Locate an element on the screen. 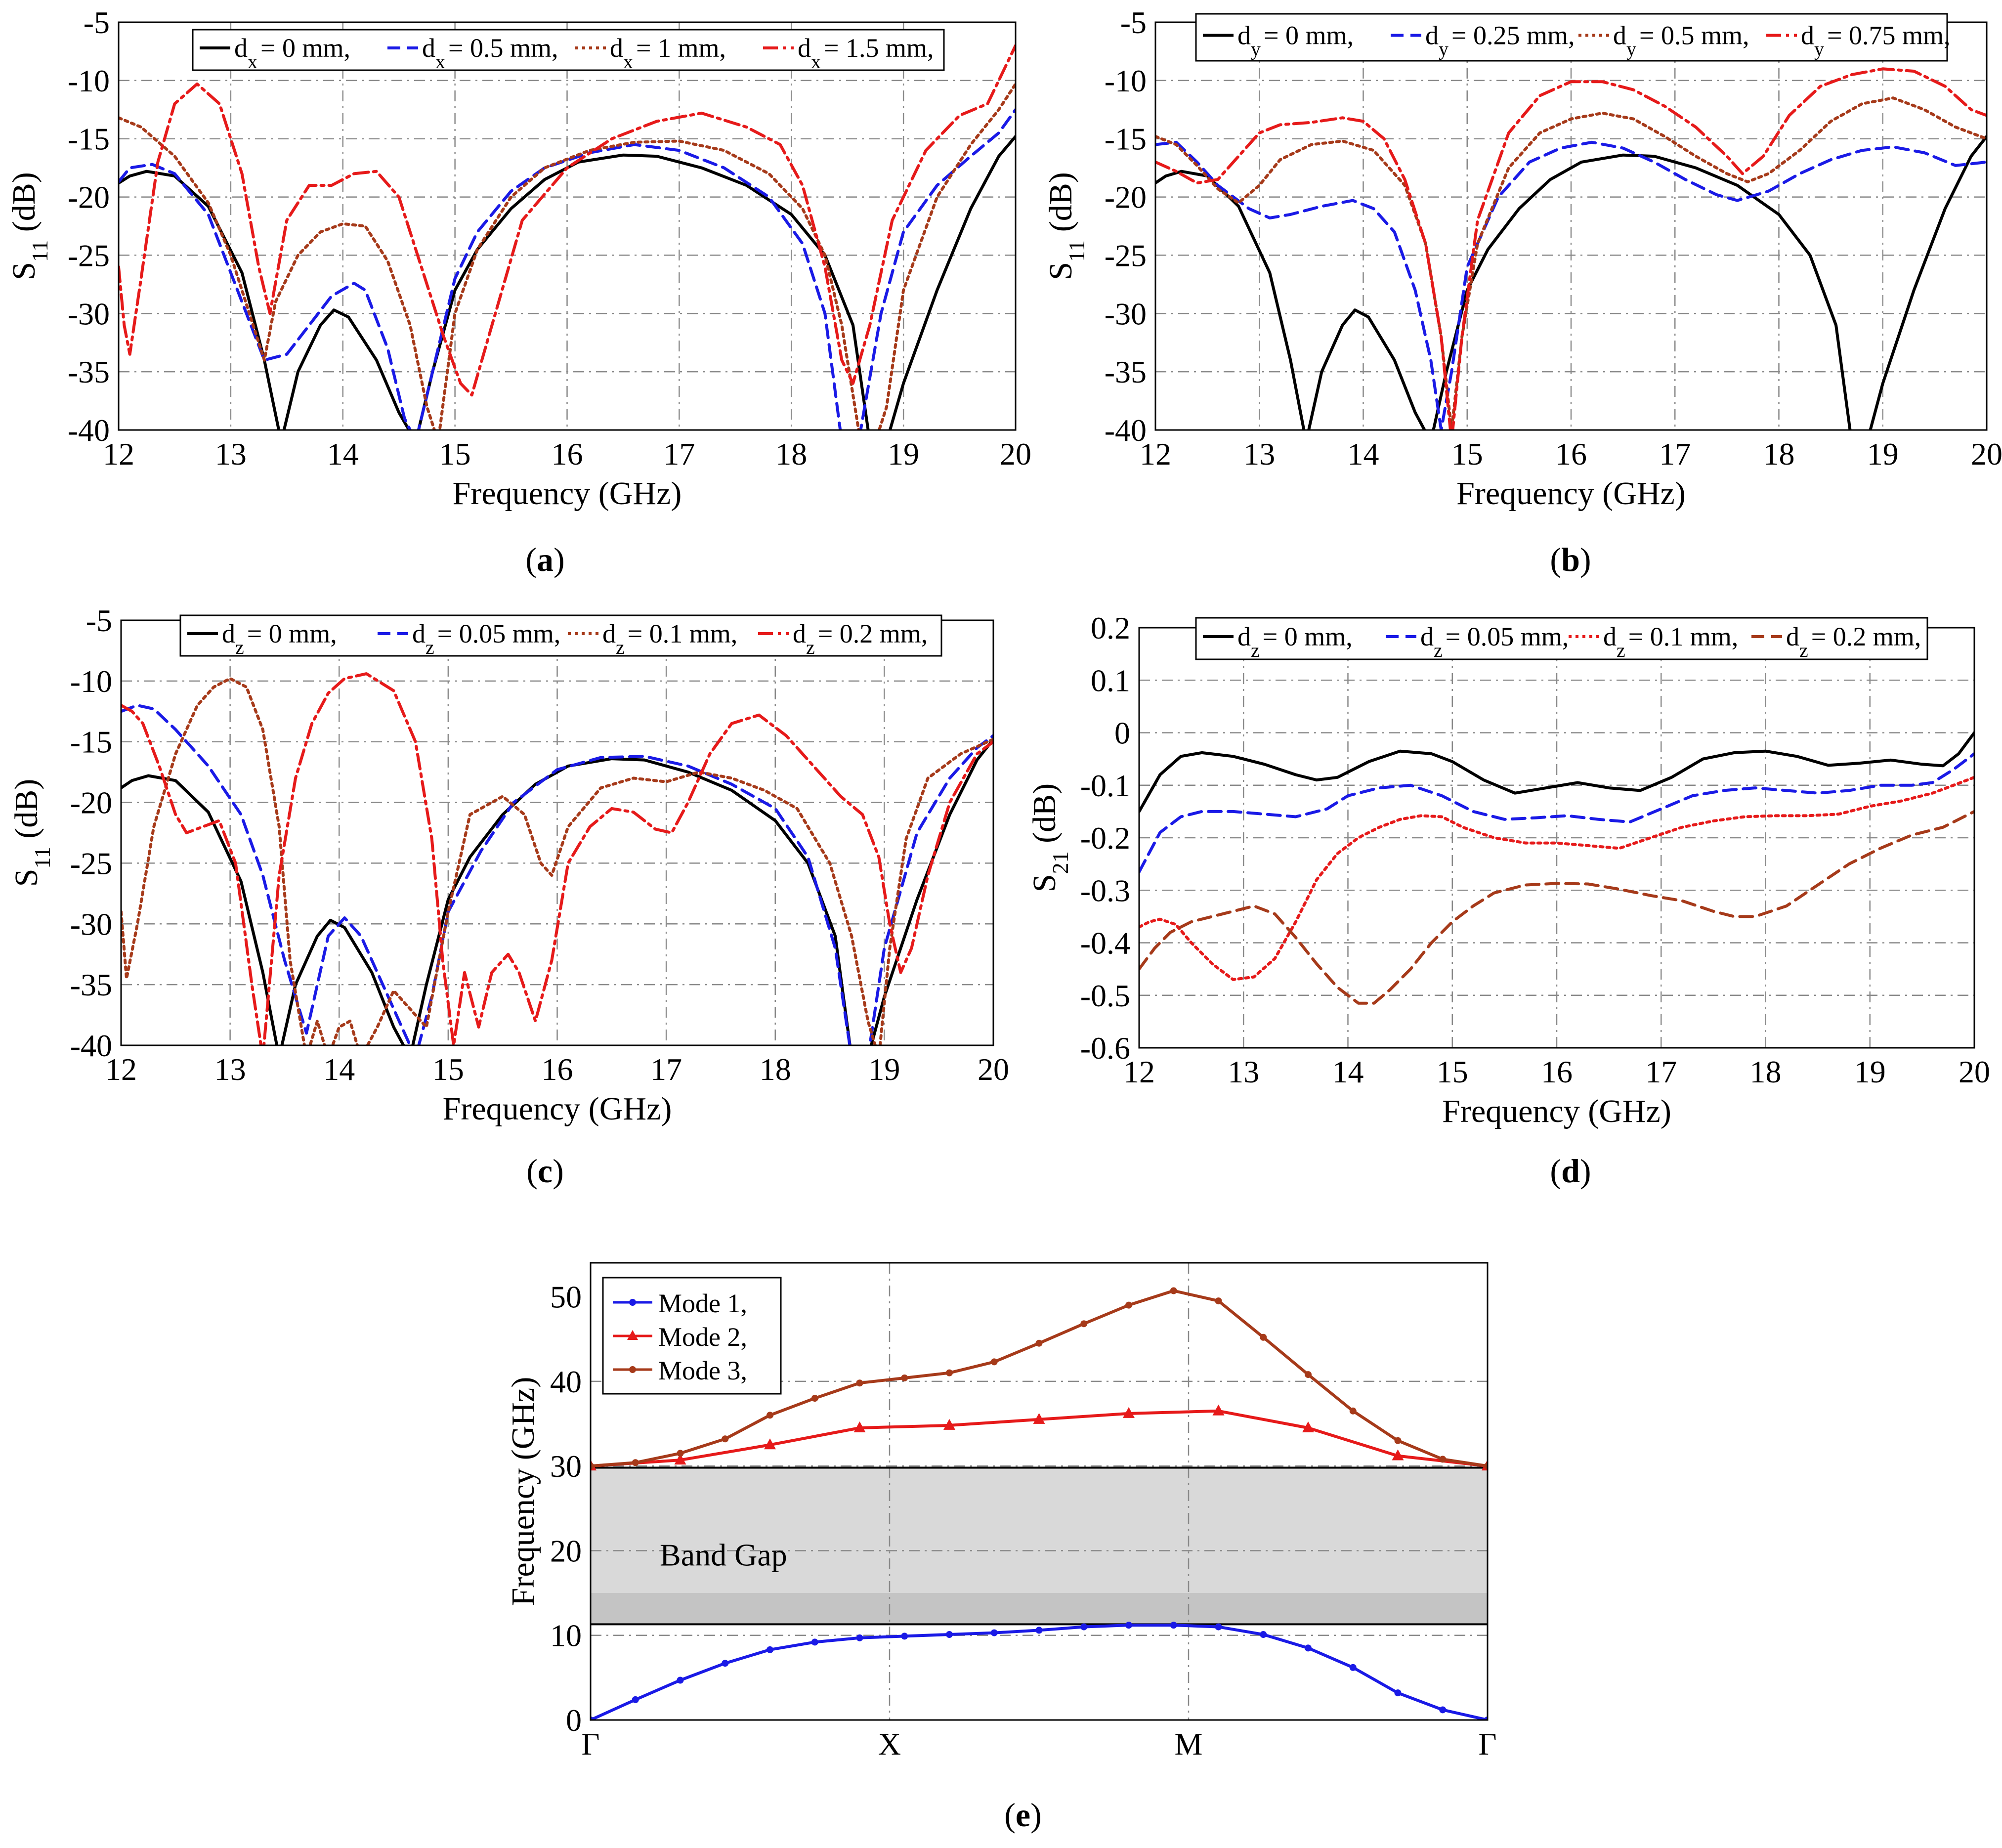 The height and width of the screenshot is (1848, 2002). legend-label: dx = 1 mm, is located at coordinates (668, 53).